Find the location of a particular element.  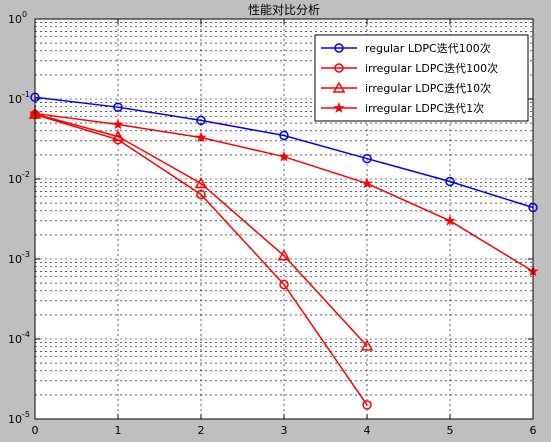

y-tick-label: 10⁻¹ is located at coordinates (19, 98).